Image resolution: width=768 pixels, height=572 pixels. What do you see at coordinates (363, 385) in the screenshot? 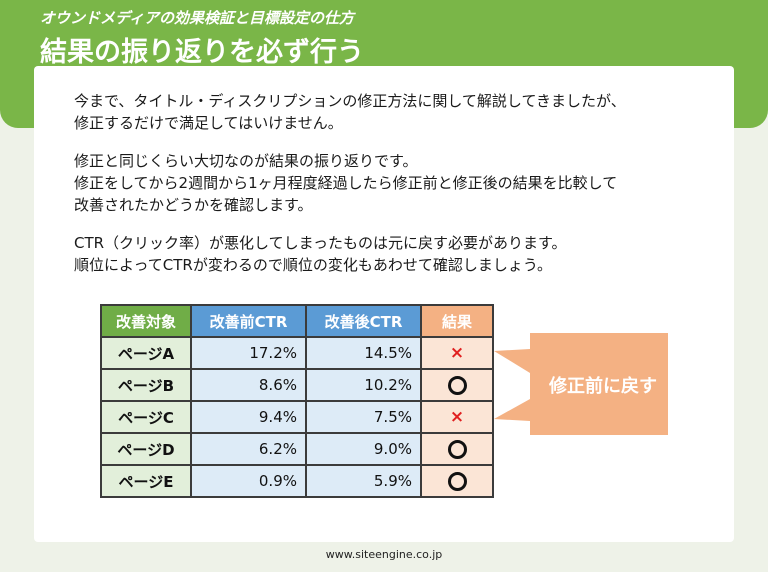
I see `cell-after-ctr: 10.2%` at bounding box center [363, 385].